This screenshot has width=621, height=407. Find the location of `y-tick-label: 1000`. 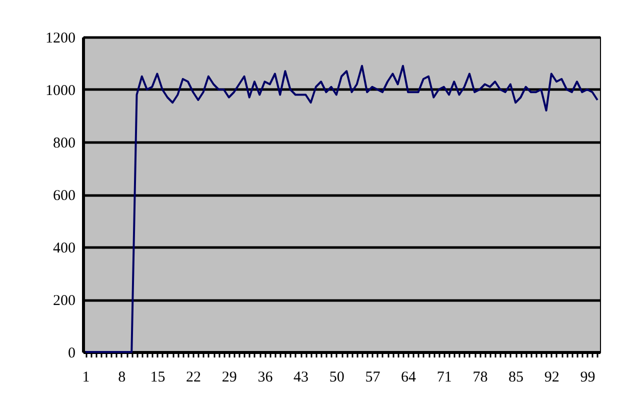

y-tick-label: 1000 is located at coordinates (61, 91).